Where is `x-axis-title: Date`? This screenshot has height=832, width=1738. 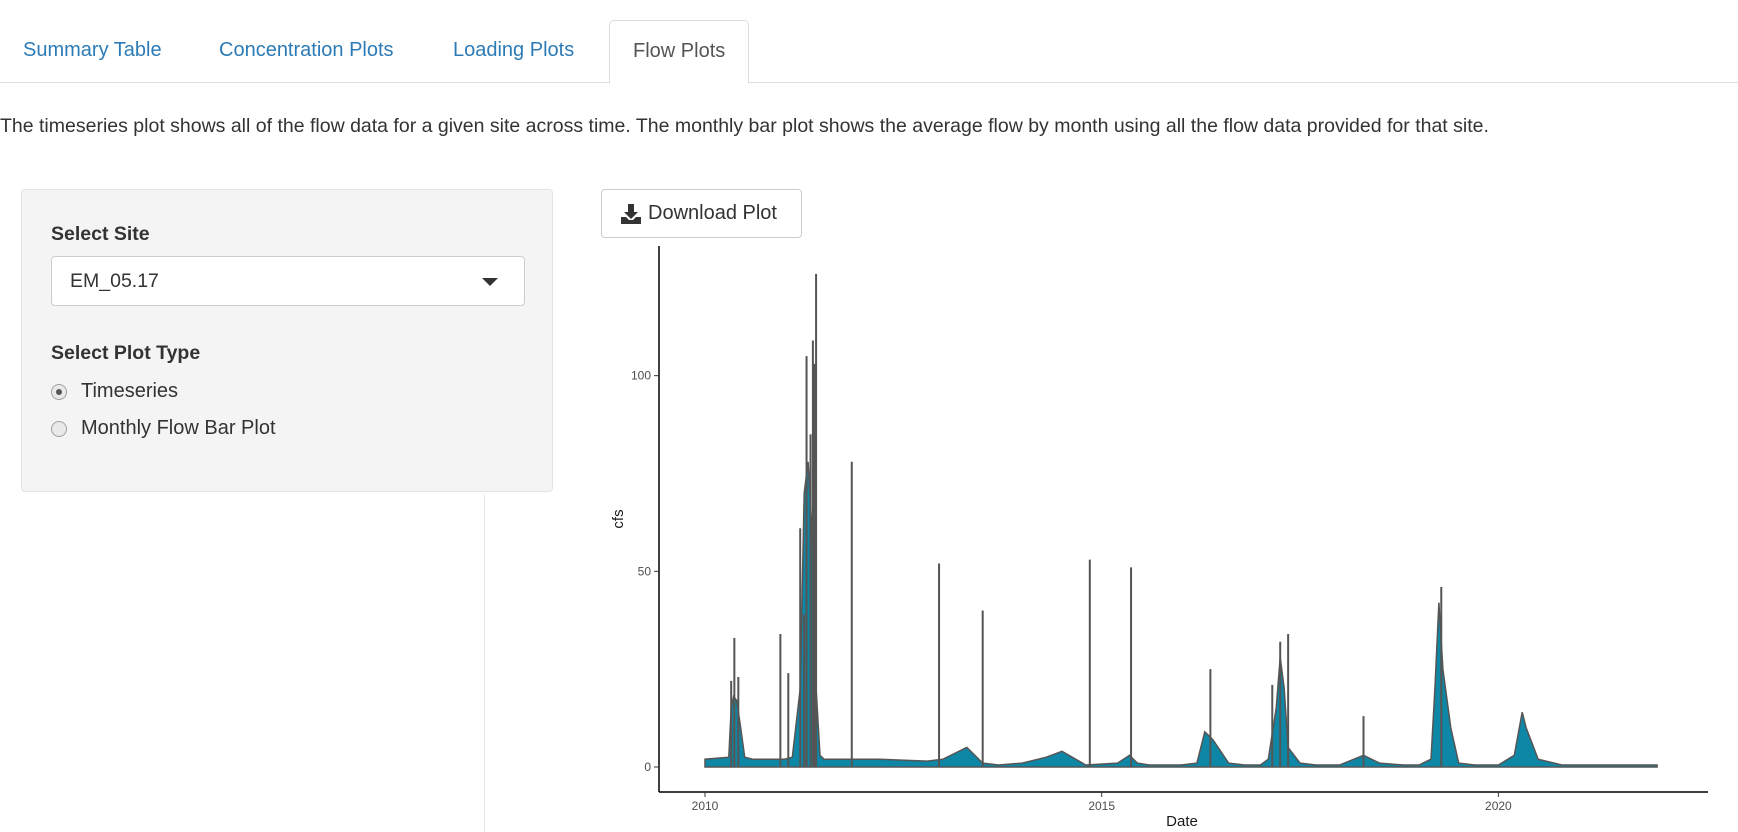 x-axis-title: Date is located at coordinates (1182, 821).